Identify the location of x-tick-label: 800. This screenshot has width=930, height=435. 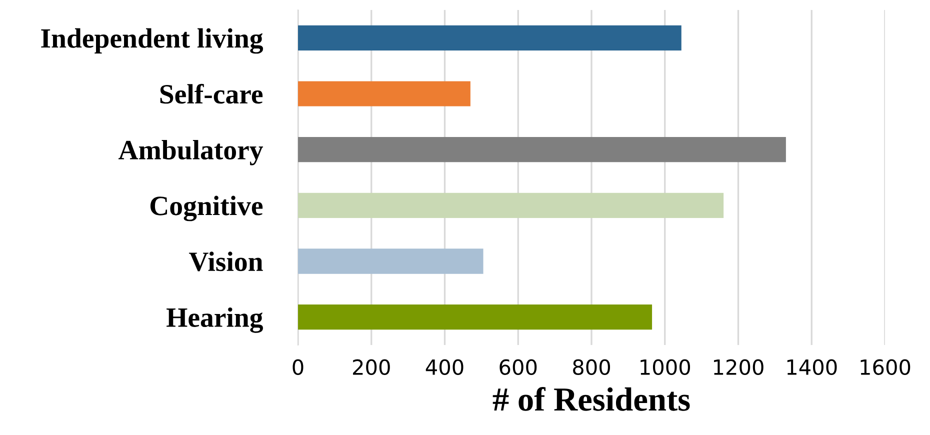
(591, 367).